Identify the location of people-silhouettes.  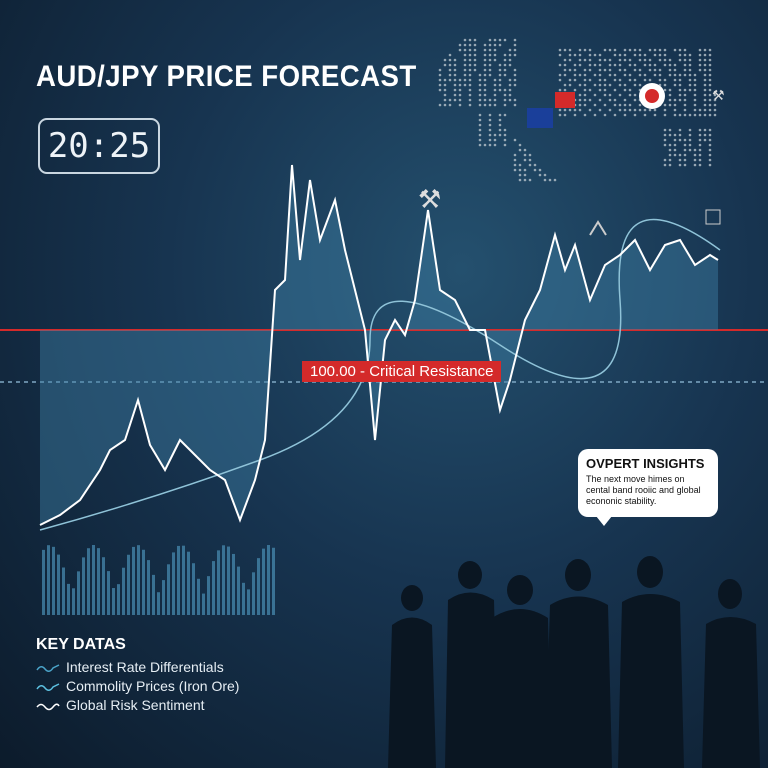
(574, 662).